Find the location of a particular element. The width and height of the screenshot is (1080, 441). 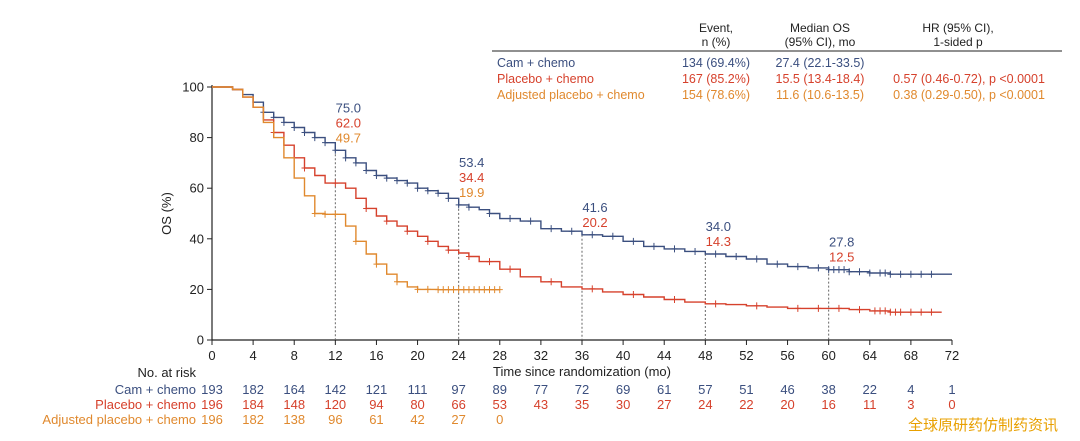

y-tick-label: 40 is located at coordinates (197, 238).